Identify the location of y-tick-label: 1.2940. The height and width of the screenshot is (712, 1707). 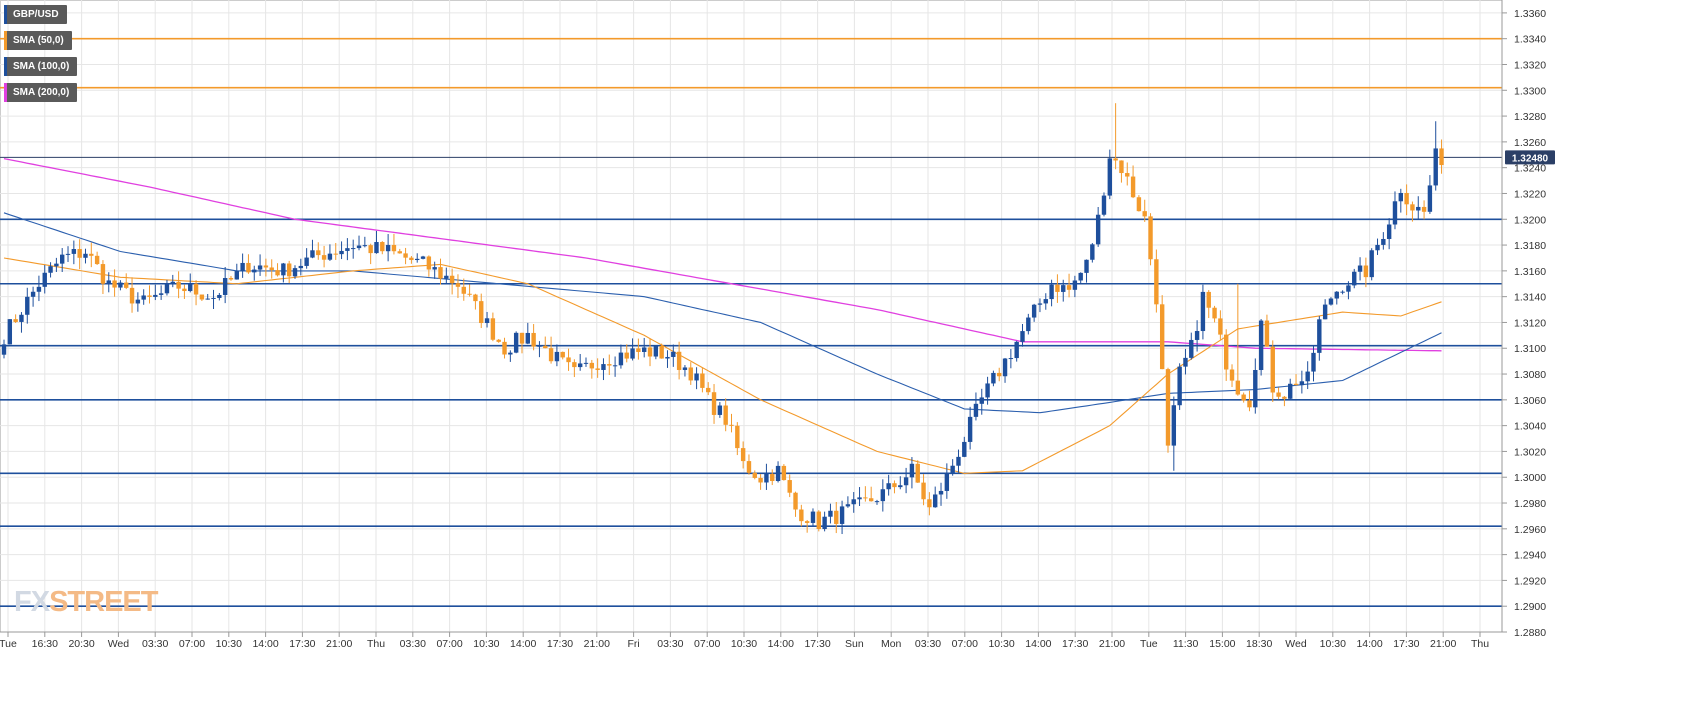
(1530, 556).